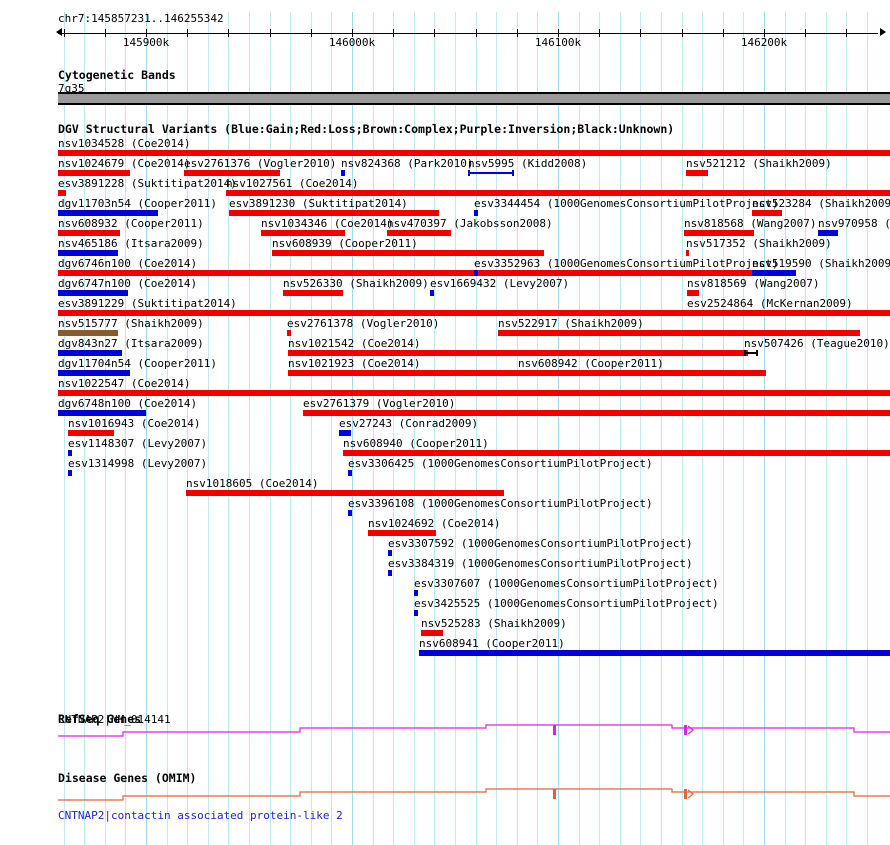 The image size is (890, 845). I want to click on variant-label: nsv515777 (Shaikh2009), so click(131, 323).